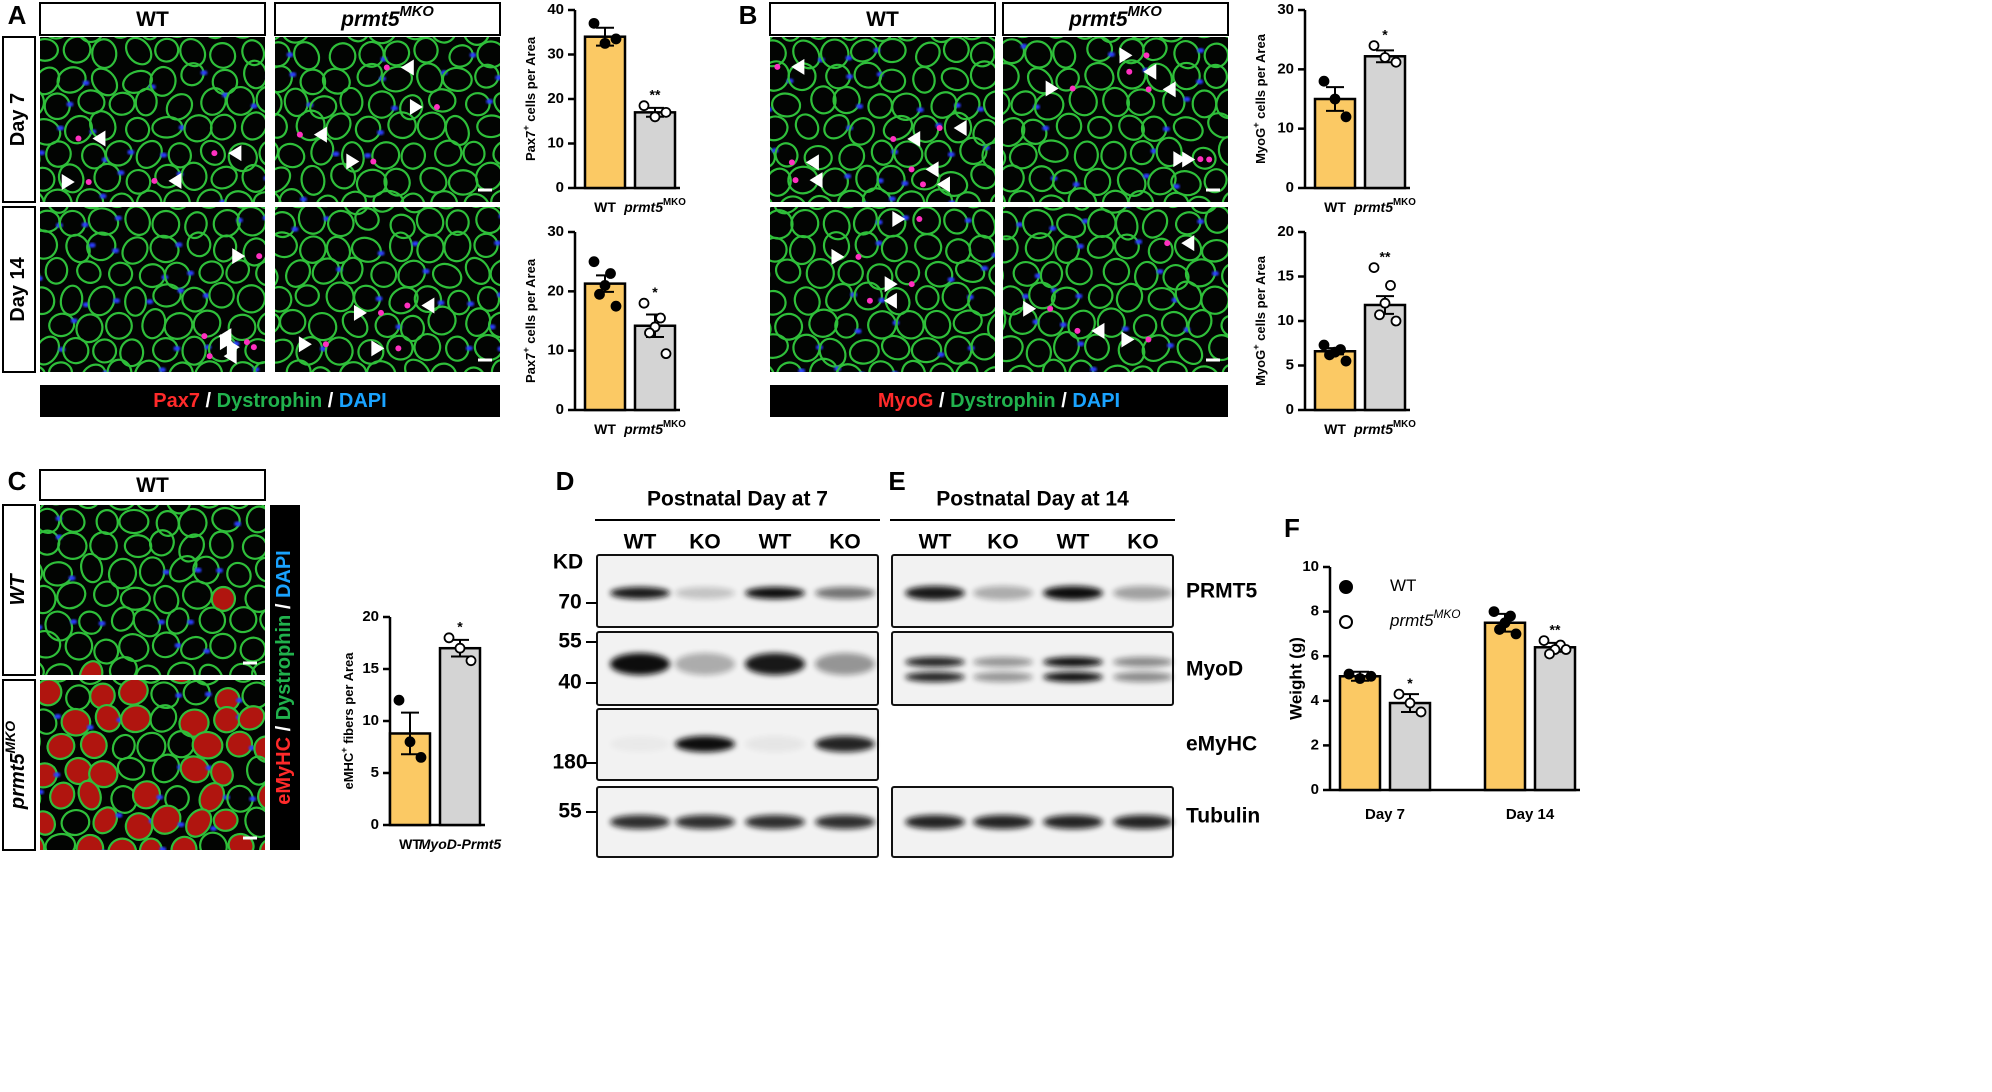 The image size is (1992, 1092). What do you see at coordinates (1003, 401) in the screenshot?
I see `stain-name: Dystrophin` at bounding box center [1003, 401].